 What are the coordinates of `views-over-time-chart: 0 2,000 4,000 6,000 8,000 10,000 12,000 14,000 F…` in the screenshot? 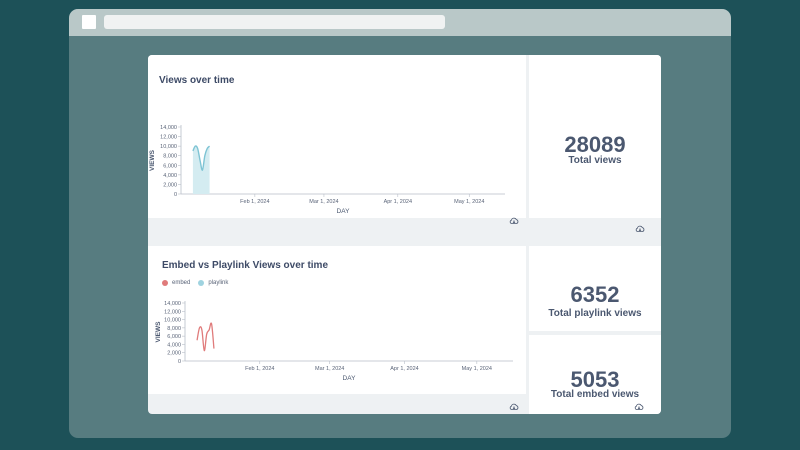 It's located at (327, 170).